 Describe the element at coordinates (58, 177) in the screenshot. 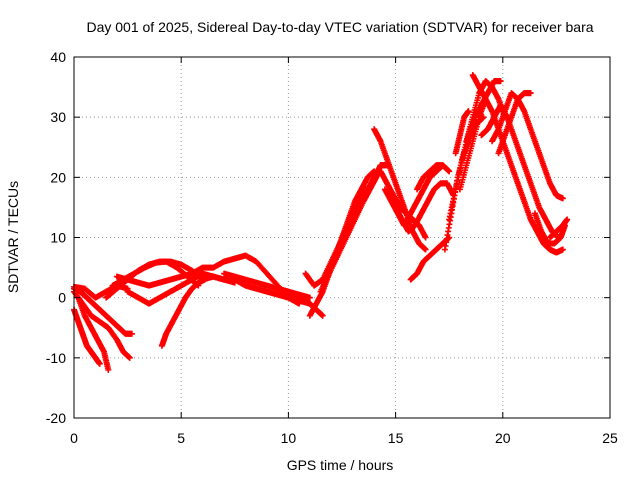

I see `y-tick-label: 20` at that location.